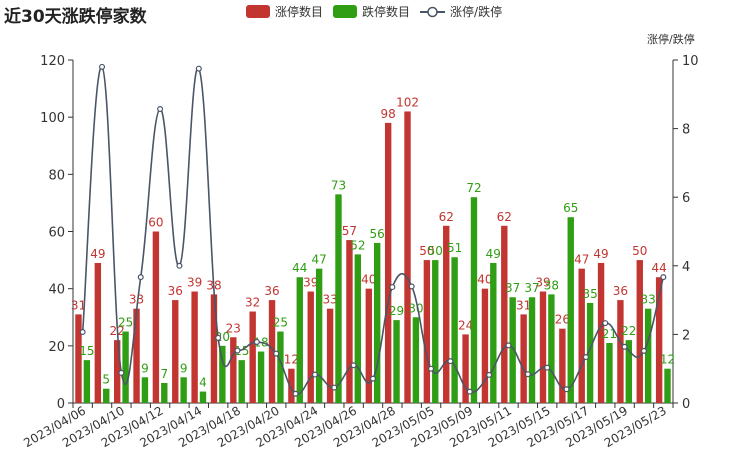 The image size is (750, 463). What do you see at coordinates (562, 320) in the screenshot?
I see `data-label-limit-up: 26` at bounding box center [562, 320].